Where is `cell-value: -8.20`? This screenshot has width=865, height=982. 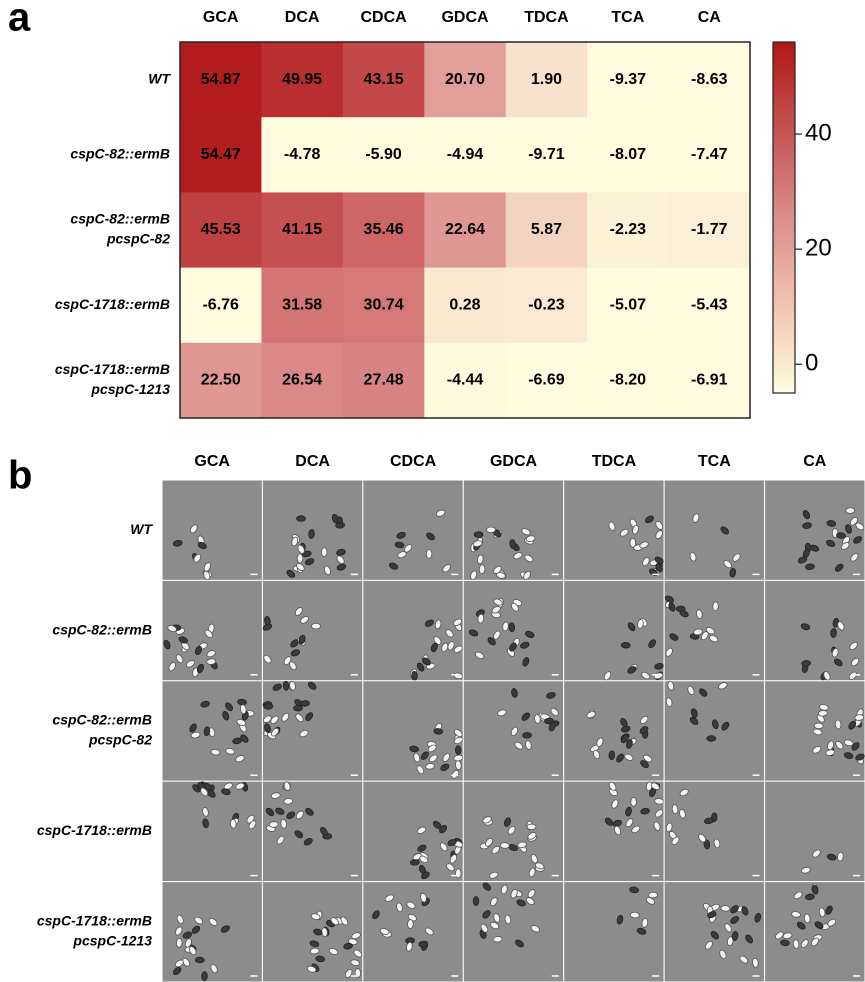
cell-value: -8.20 is located at coordinates (628, 380).